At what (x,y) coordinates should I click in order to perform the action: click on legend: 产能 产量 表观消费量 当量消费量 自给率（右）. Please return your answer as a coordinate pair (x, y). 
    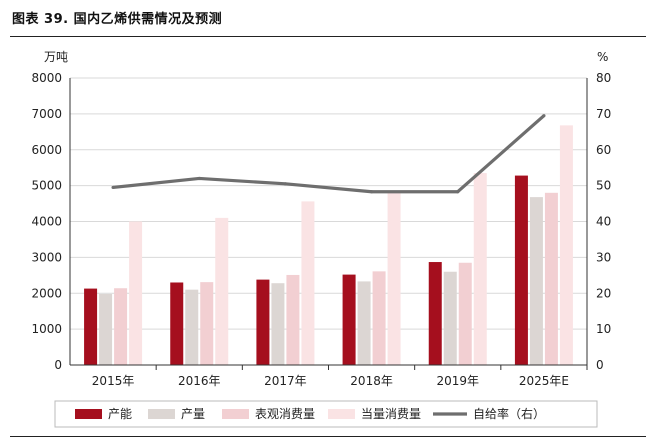
    Looking at the image, I should click on (326, 414).